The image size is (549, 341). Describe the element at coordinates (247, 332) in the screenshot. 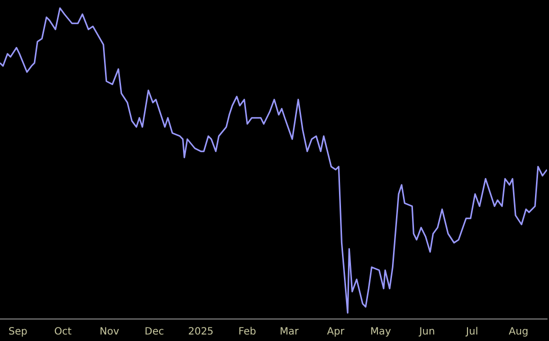

I see `x-tick-label: Feb` at that location.